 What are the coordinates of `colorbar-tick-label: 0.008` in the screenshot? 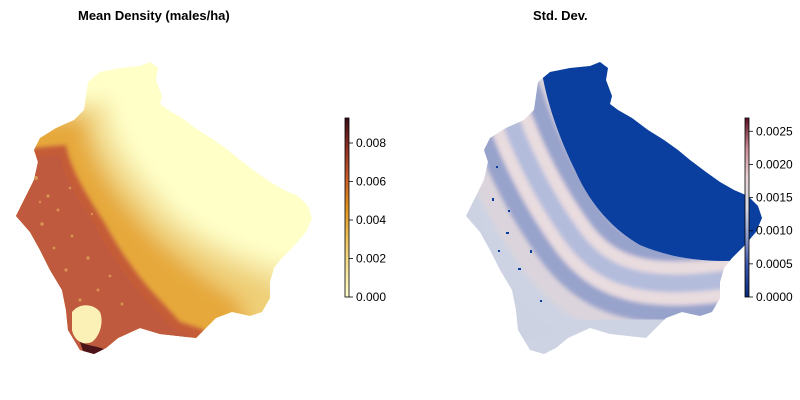 It's located at (371, 143).